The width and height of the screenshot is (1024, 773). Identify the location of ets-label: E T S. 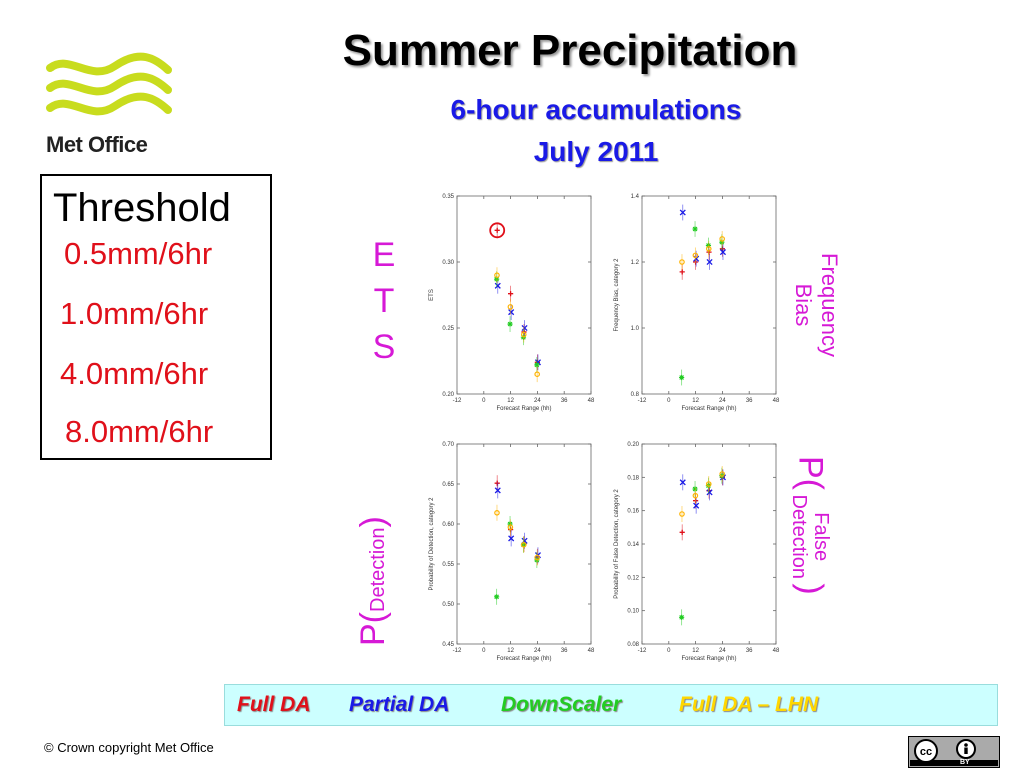
(384, 301).